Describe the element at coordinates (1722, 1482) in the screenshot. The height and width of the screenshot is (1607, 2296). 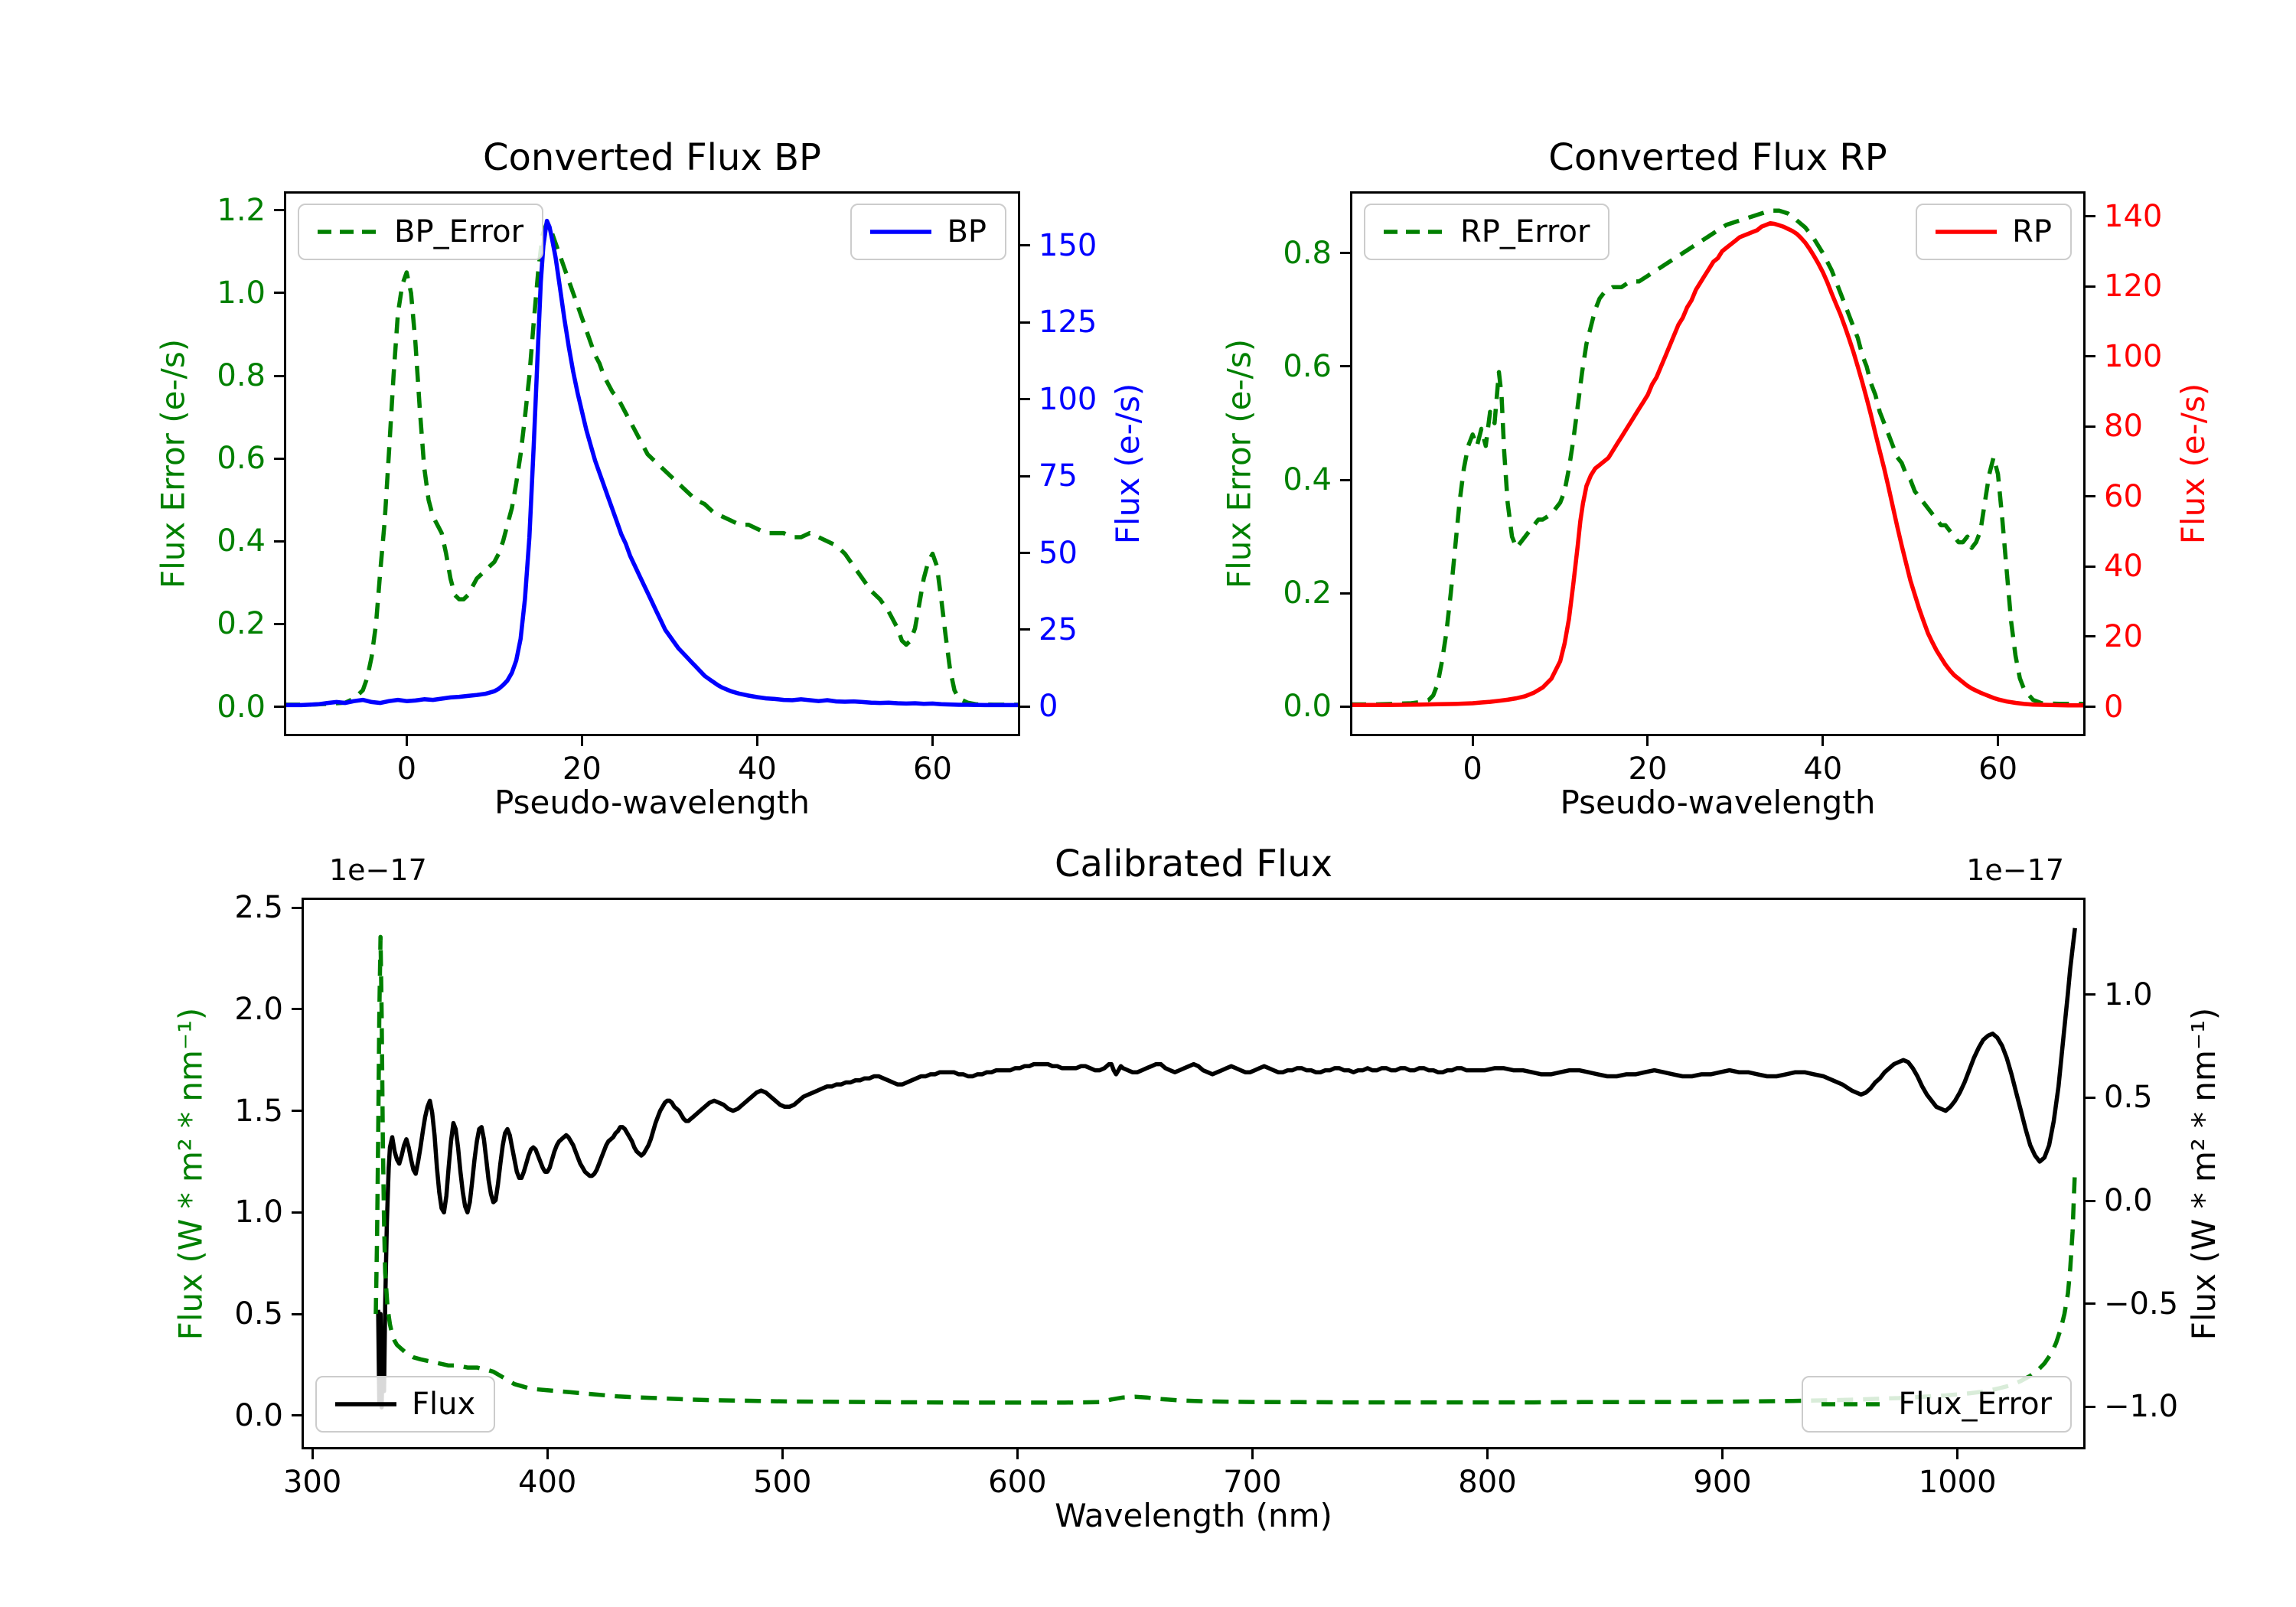
I see `tick-label: 900` at that location.